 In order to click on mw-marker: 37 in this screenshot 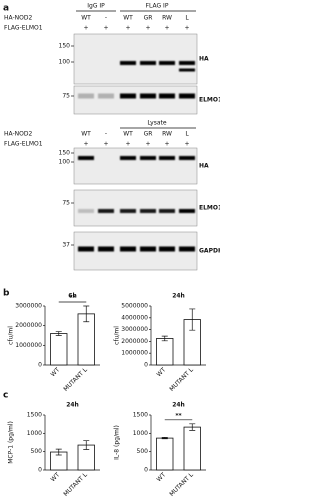, I will do `click(66, 245)`.